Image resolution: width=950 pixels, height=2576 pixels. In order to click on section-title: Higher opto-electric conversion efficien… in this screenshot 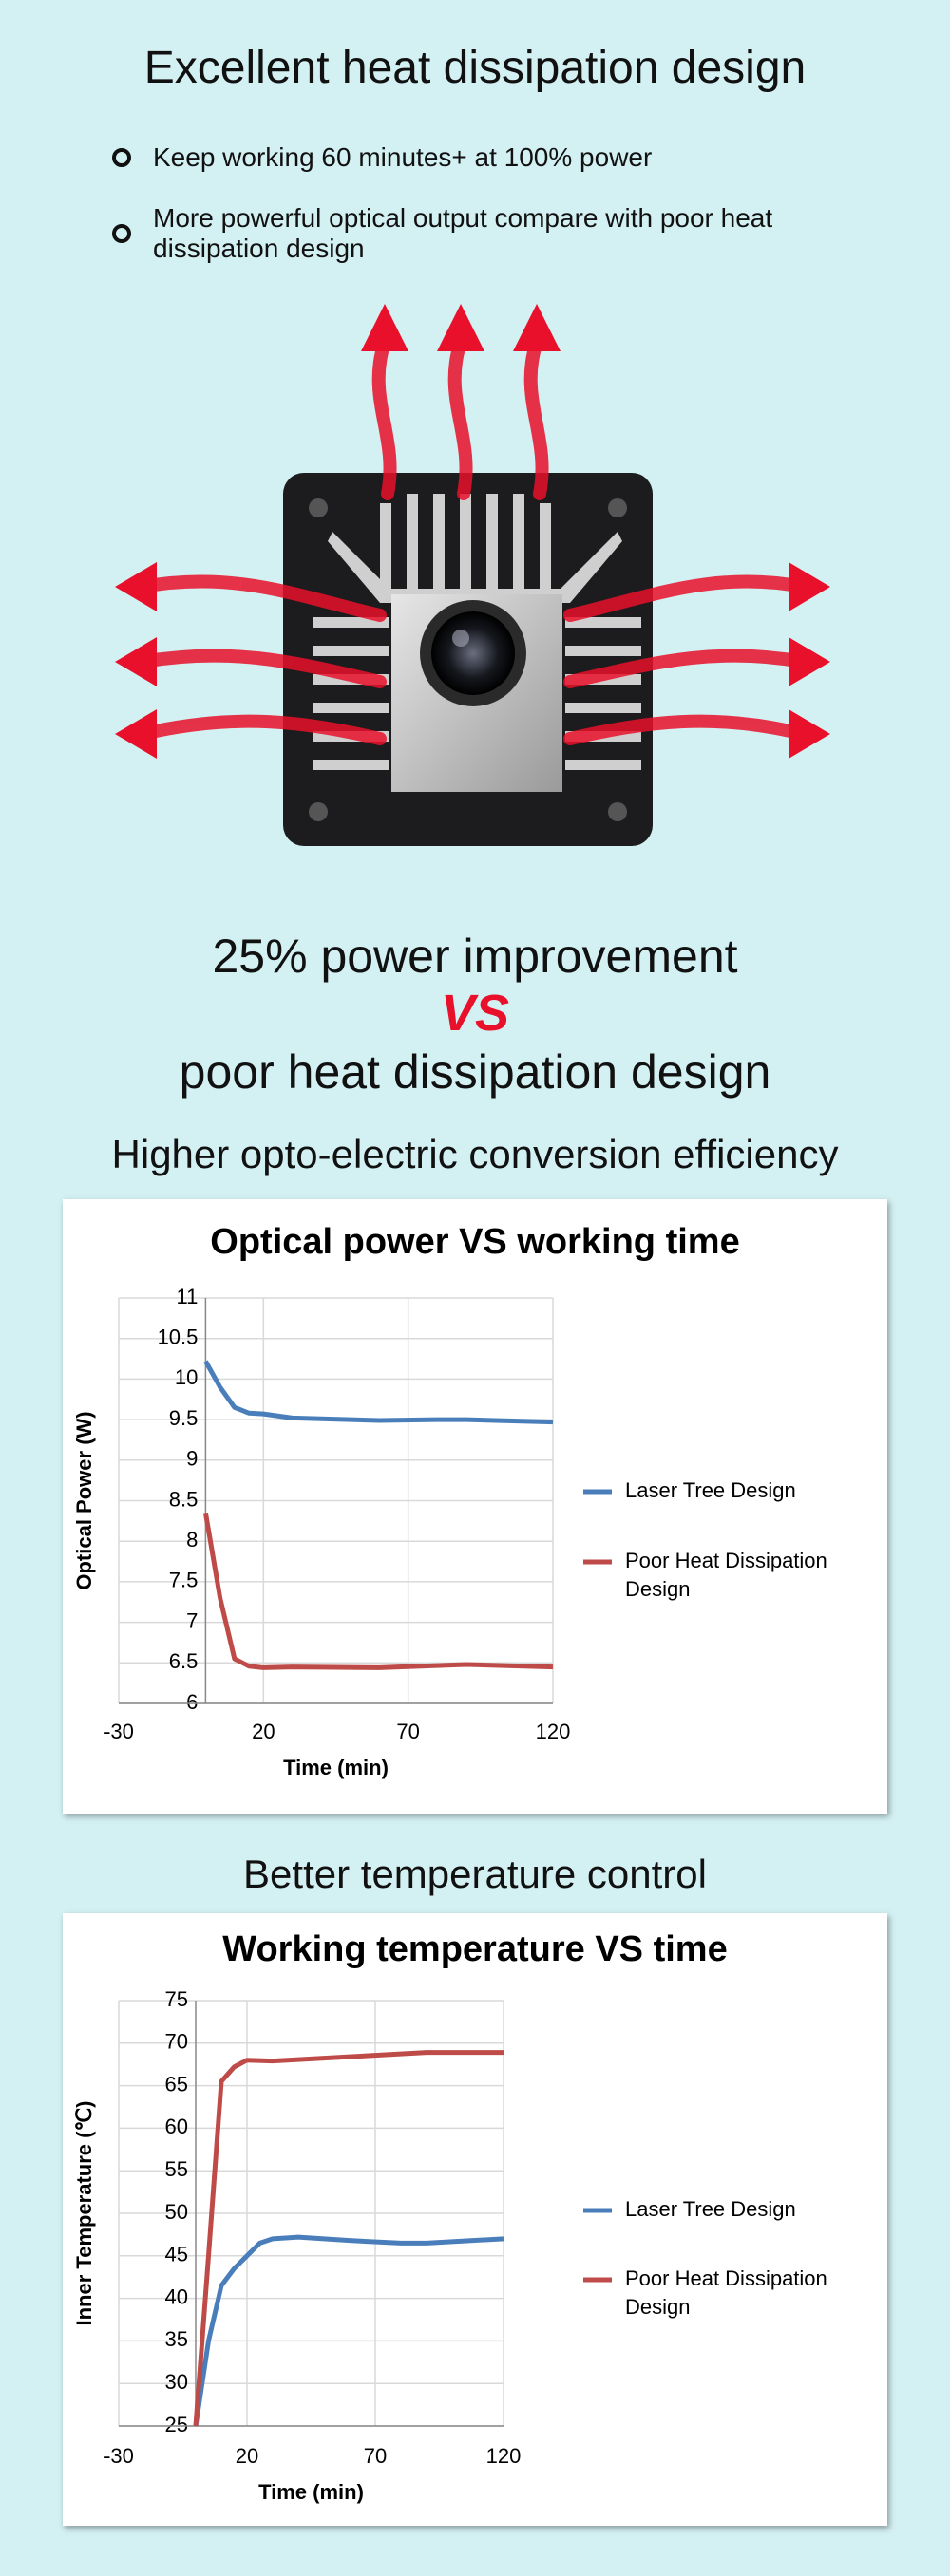, I will do `click(475, 1154)`.